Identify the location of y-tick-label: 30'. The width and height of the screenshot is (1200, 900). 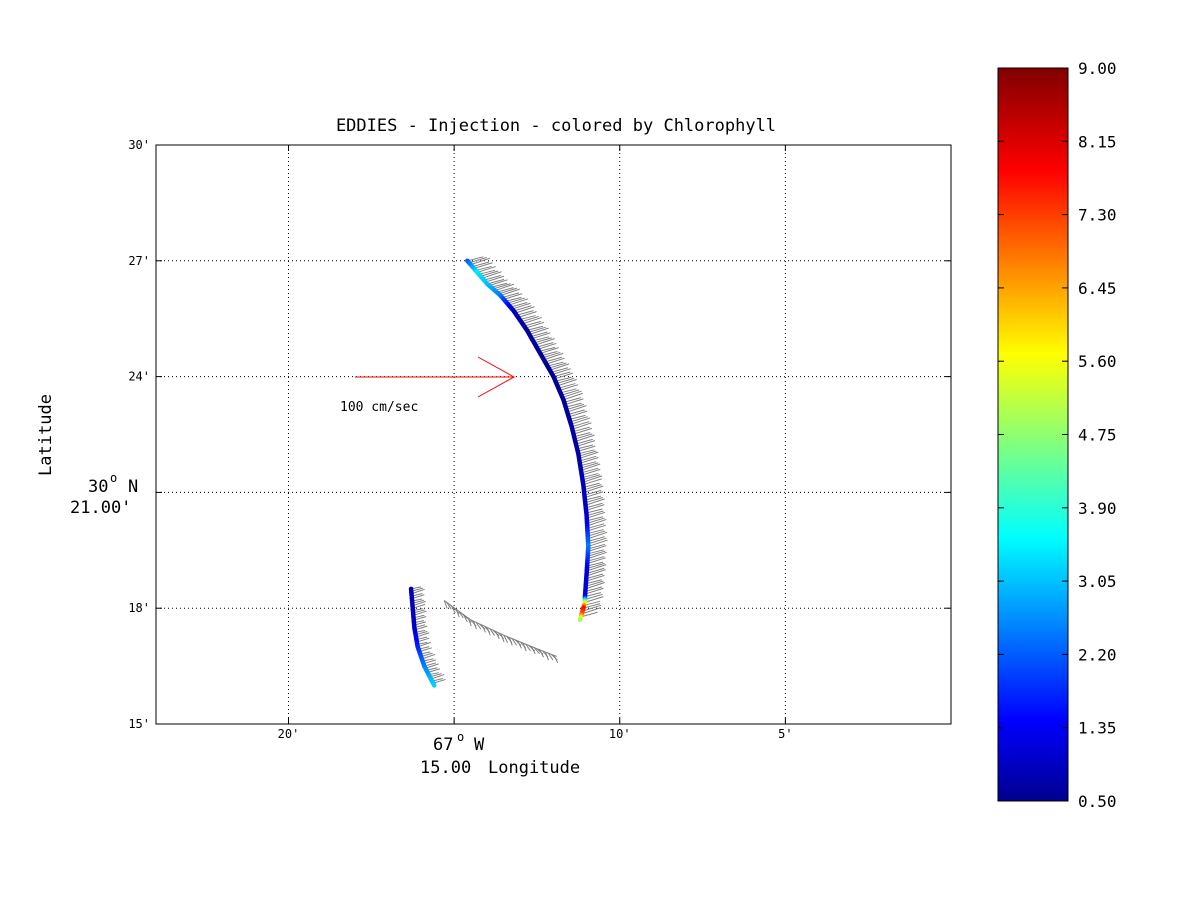
(139, 145).